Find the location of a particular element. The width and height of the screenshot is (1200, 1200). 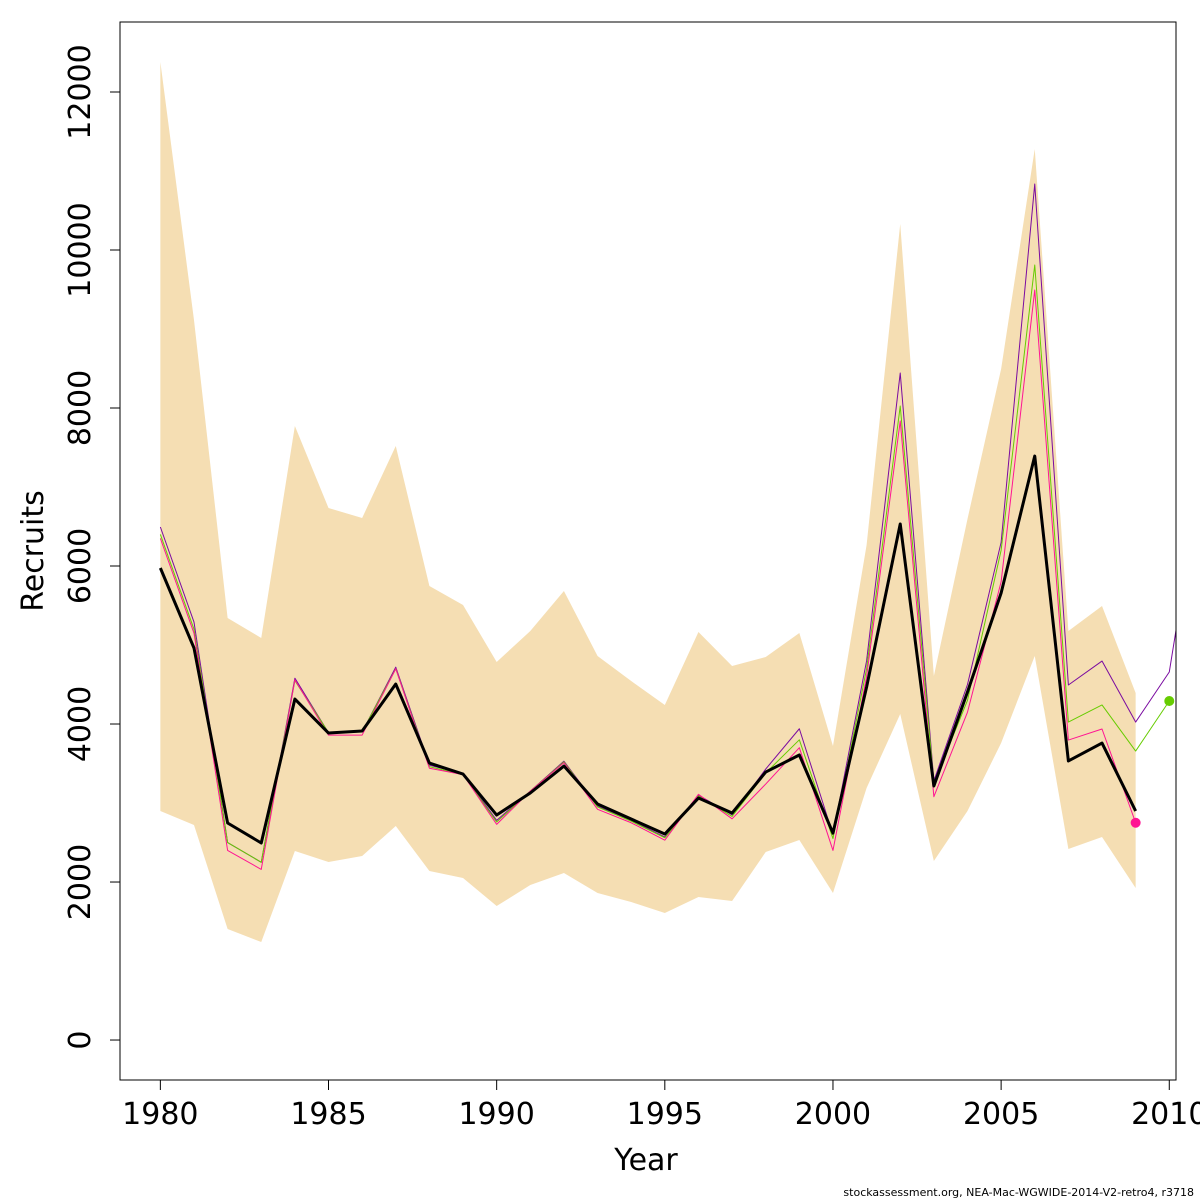

x-tick-label: 1995 is located at coordinates (665, 1114).